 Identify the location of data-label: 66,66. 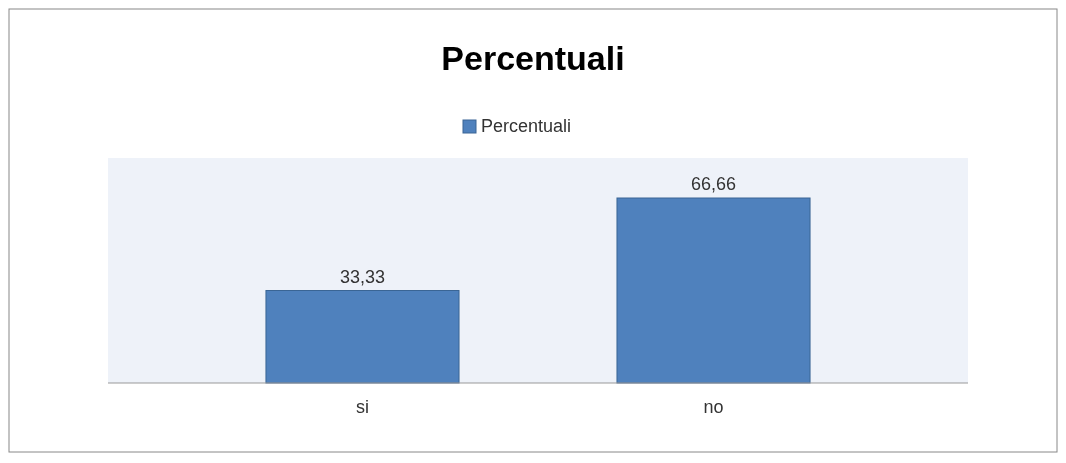
(713, 184).